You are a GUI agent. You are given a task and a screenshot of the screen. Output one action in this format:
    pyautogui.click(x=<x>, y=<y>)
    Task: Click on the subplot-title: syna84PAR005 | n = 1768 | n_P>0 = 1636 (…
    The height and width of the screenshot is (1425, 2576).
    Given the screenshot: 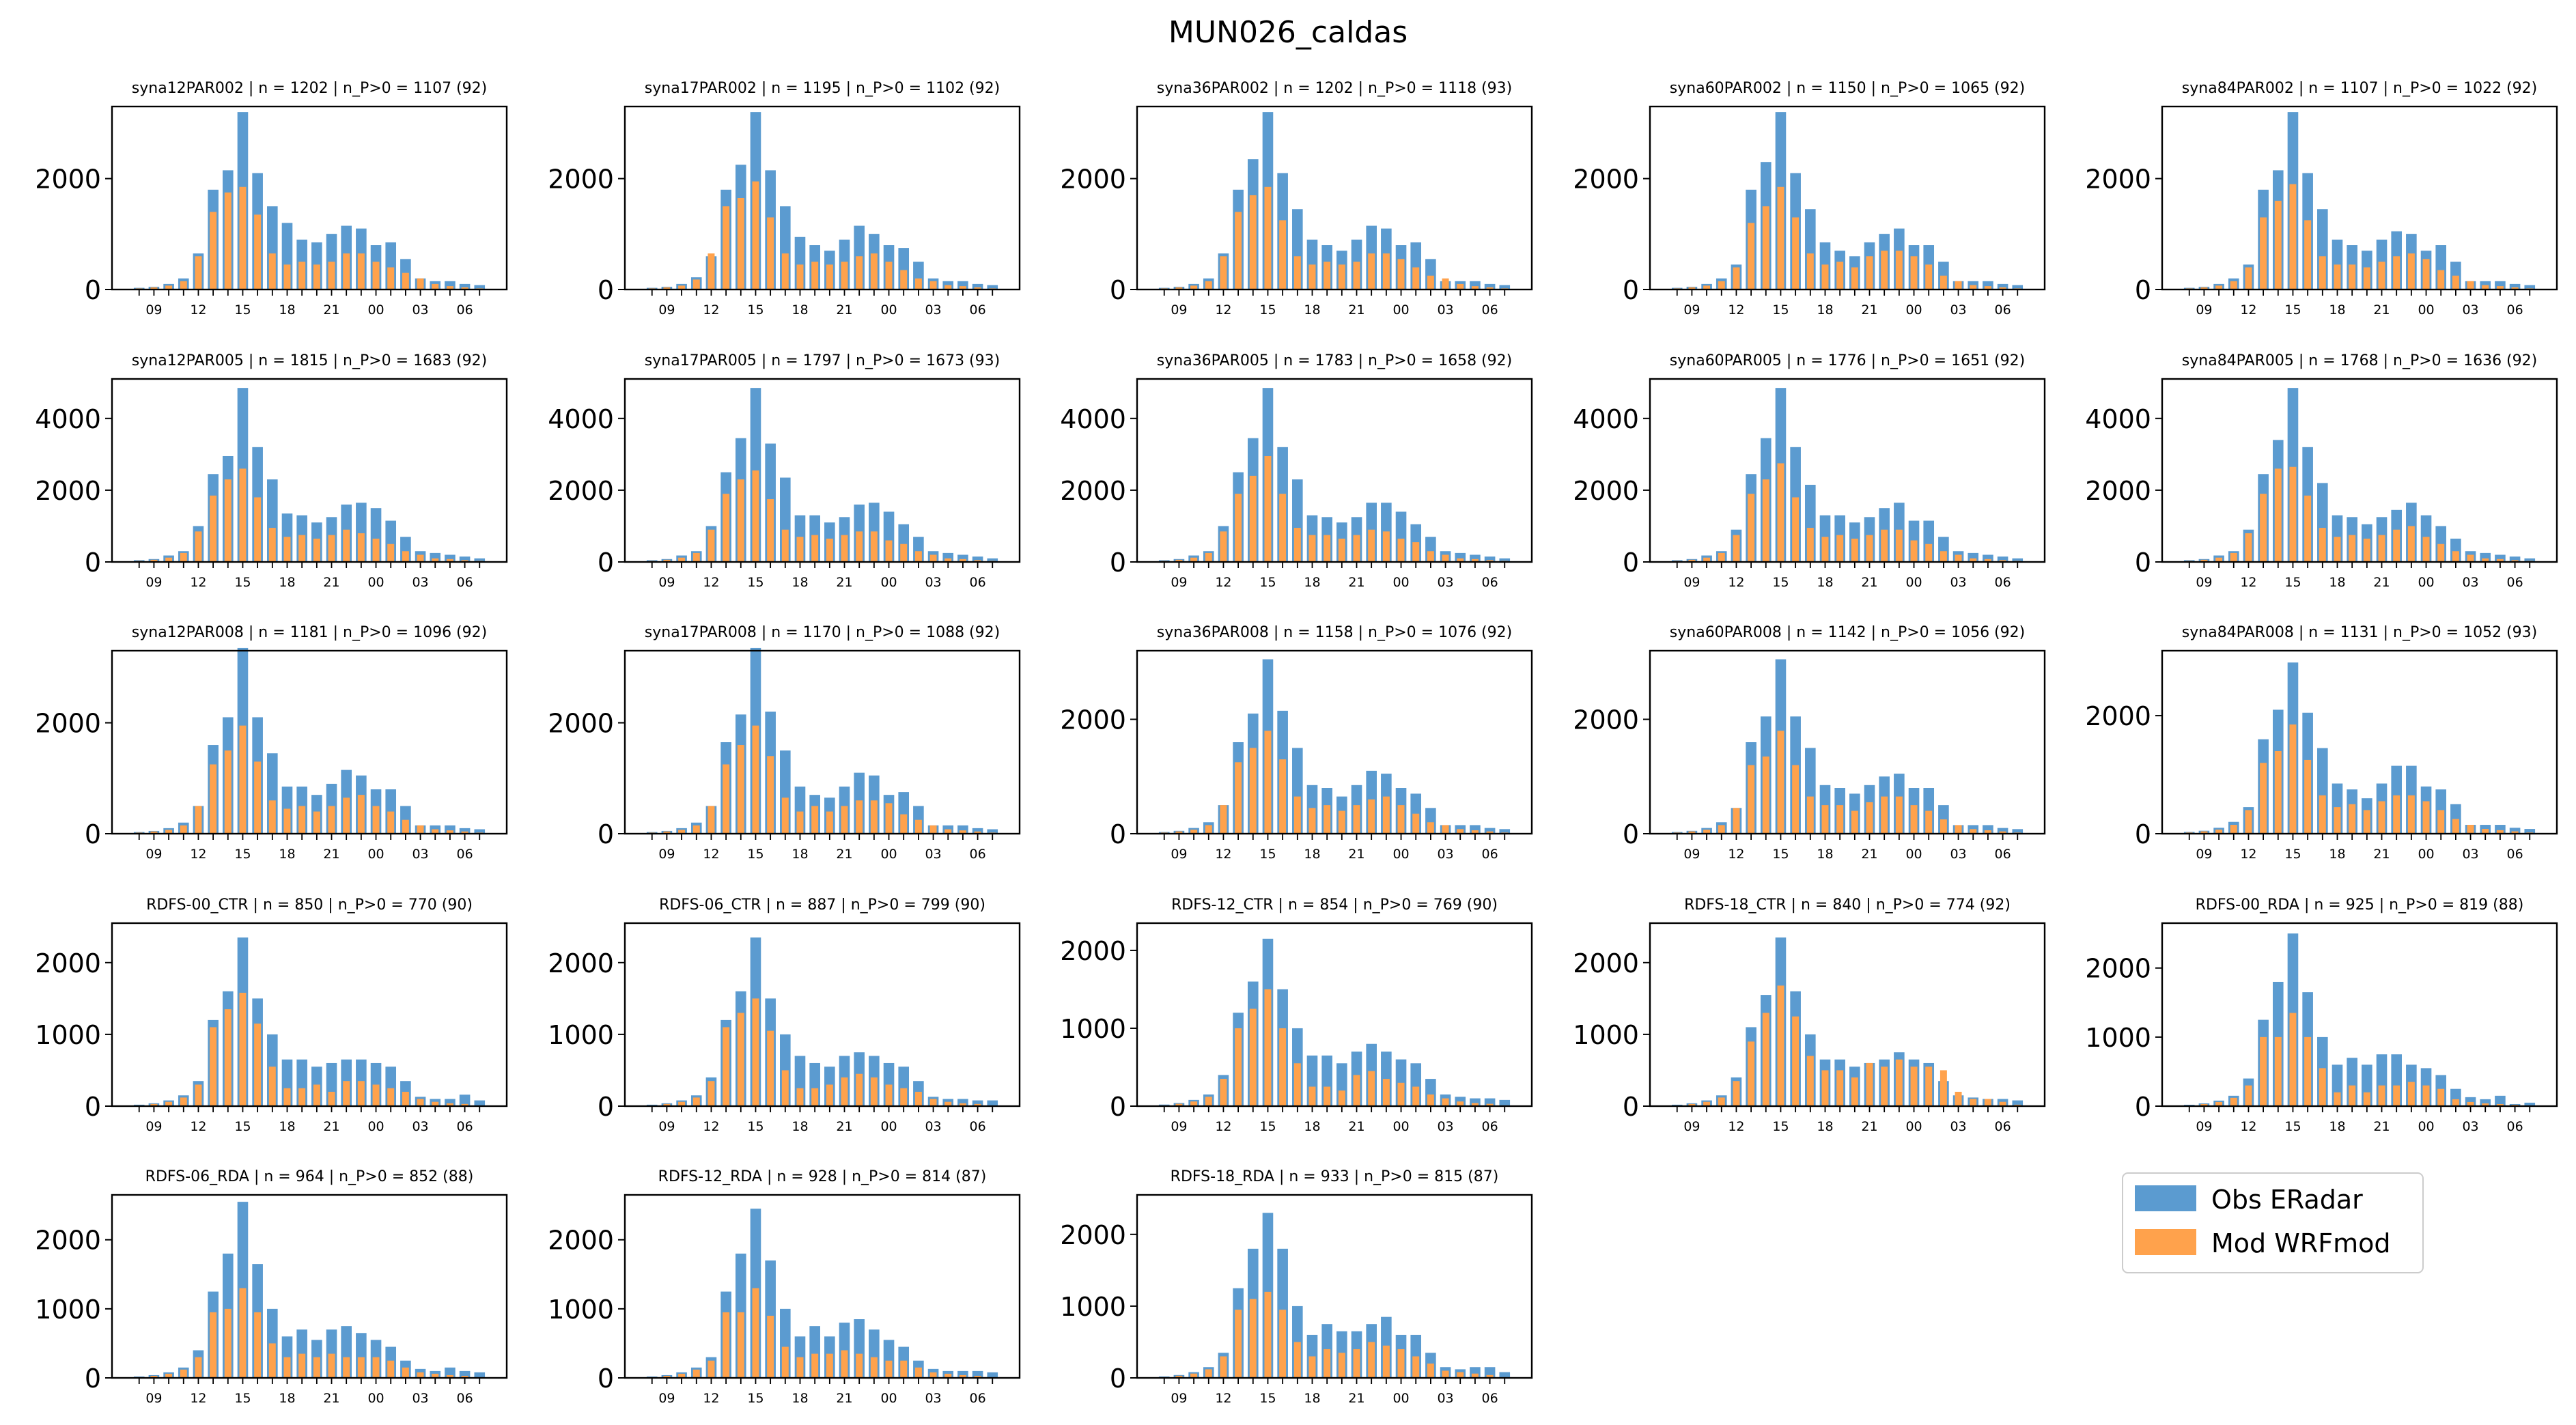 What is the action you would take?
    pyautogui.click(x=2359, y=360)
    